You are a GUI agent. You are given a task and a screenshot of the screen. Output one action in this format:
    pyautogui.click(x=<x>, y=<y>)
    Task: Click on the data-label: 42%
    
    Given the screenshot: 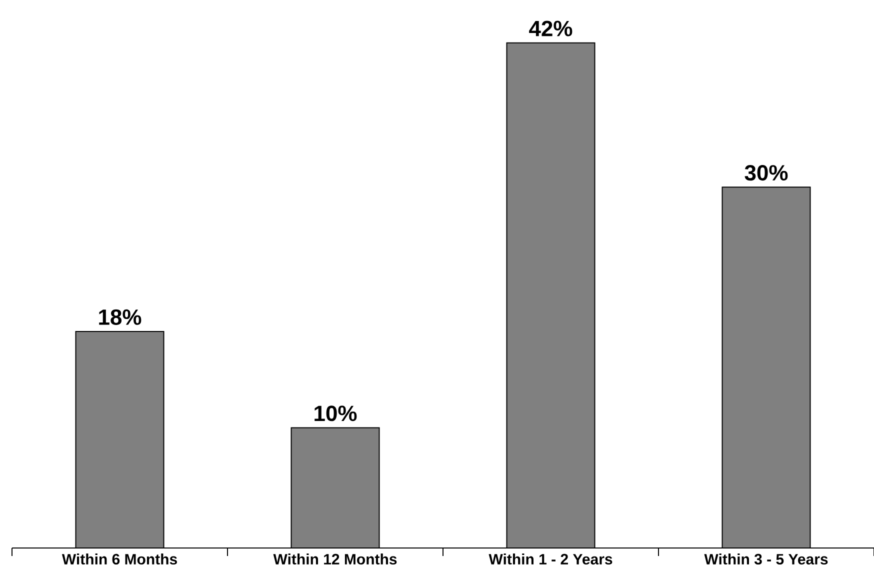 What is the action you would take?
    pyautogui.click(x=550, y=28)
    